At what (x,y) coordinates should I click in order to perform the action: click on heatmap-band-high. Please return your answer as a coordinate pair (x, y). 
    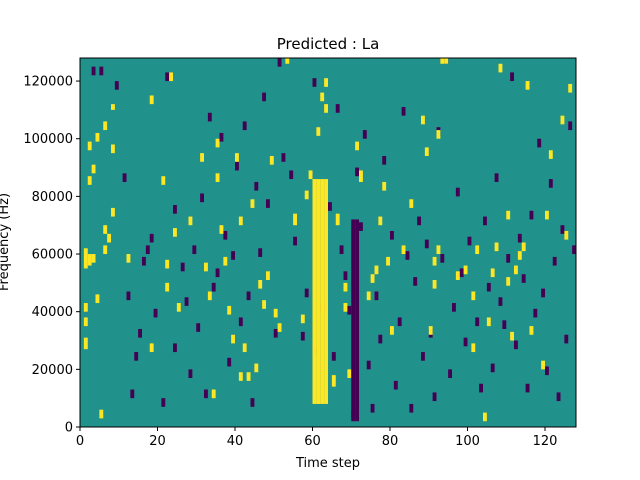
    Looking at the image, I should click on (314, 291).